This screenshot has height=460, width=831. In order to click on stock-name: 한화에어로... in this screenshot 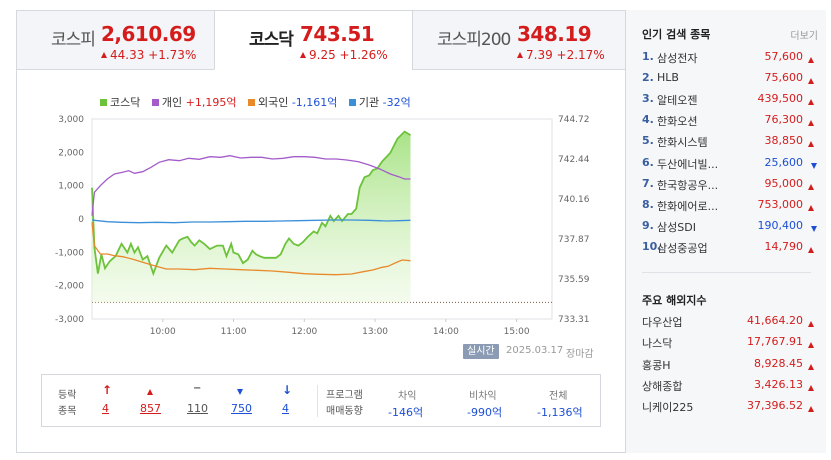, I will do `click(688, 206)`.